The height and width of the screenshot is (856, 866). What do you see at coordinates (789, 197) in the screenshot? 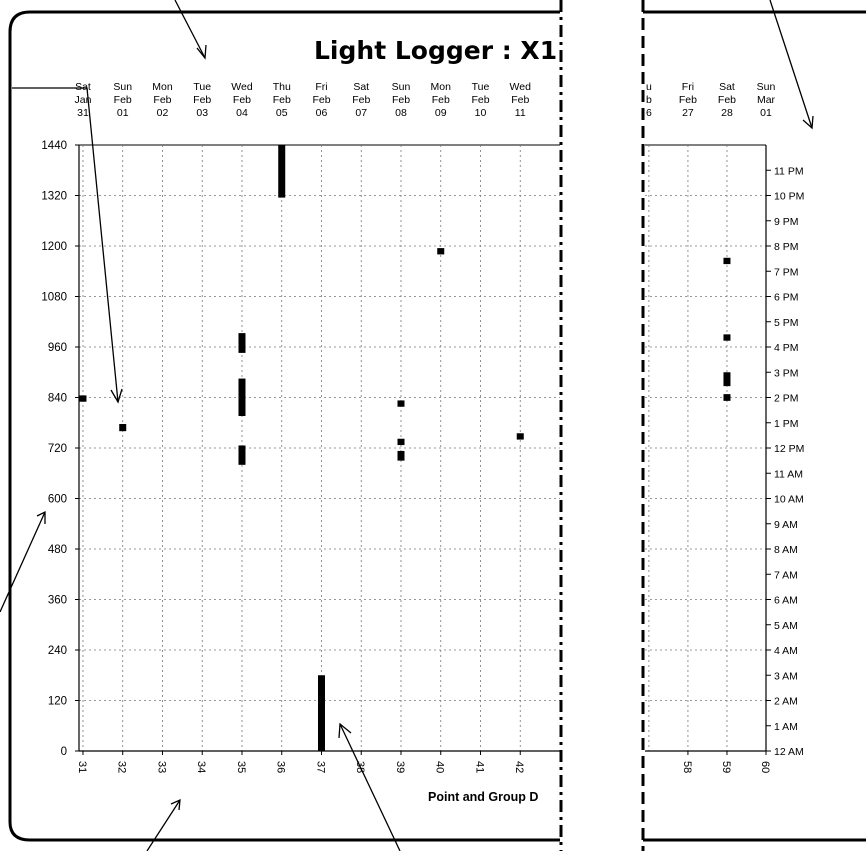
I see `time-tick-label: 10 PM` at bounding box center [789, 197].